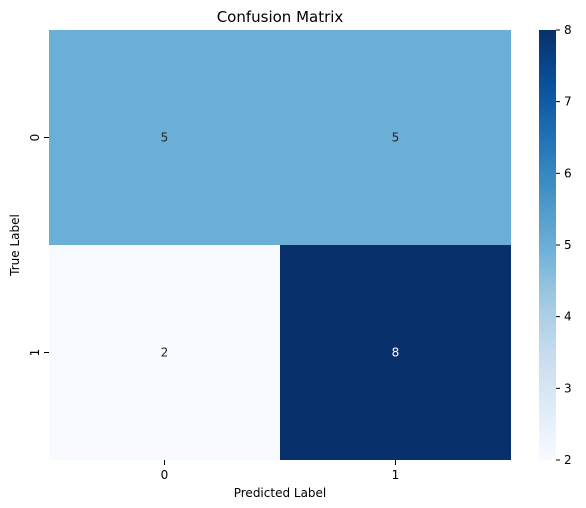 The width and height of the screenshot is (586, 508). I want to click on y-axis-label: True Label, so click(15, 245).